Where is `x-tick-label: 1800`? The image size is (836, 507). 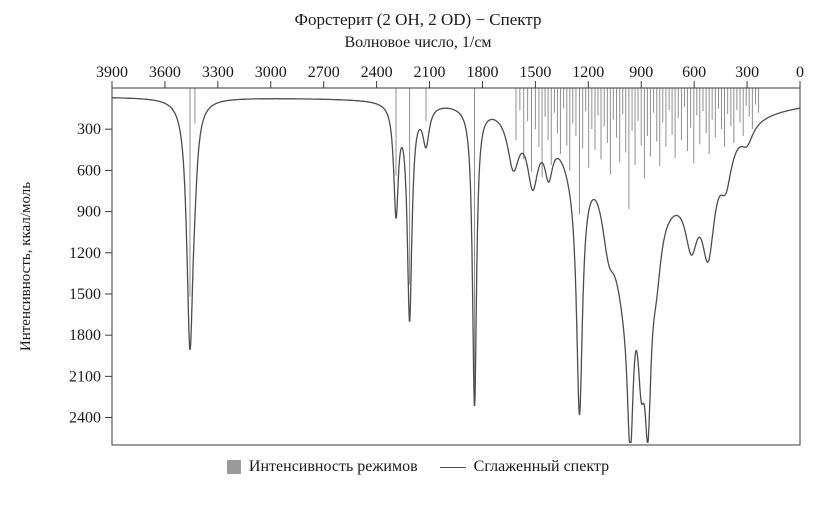 x-tick-label: 1800 is located at coordinates (482, 72).